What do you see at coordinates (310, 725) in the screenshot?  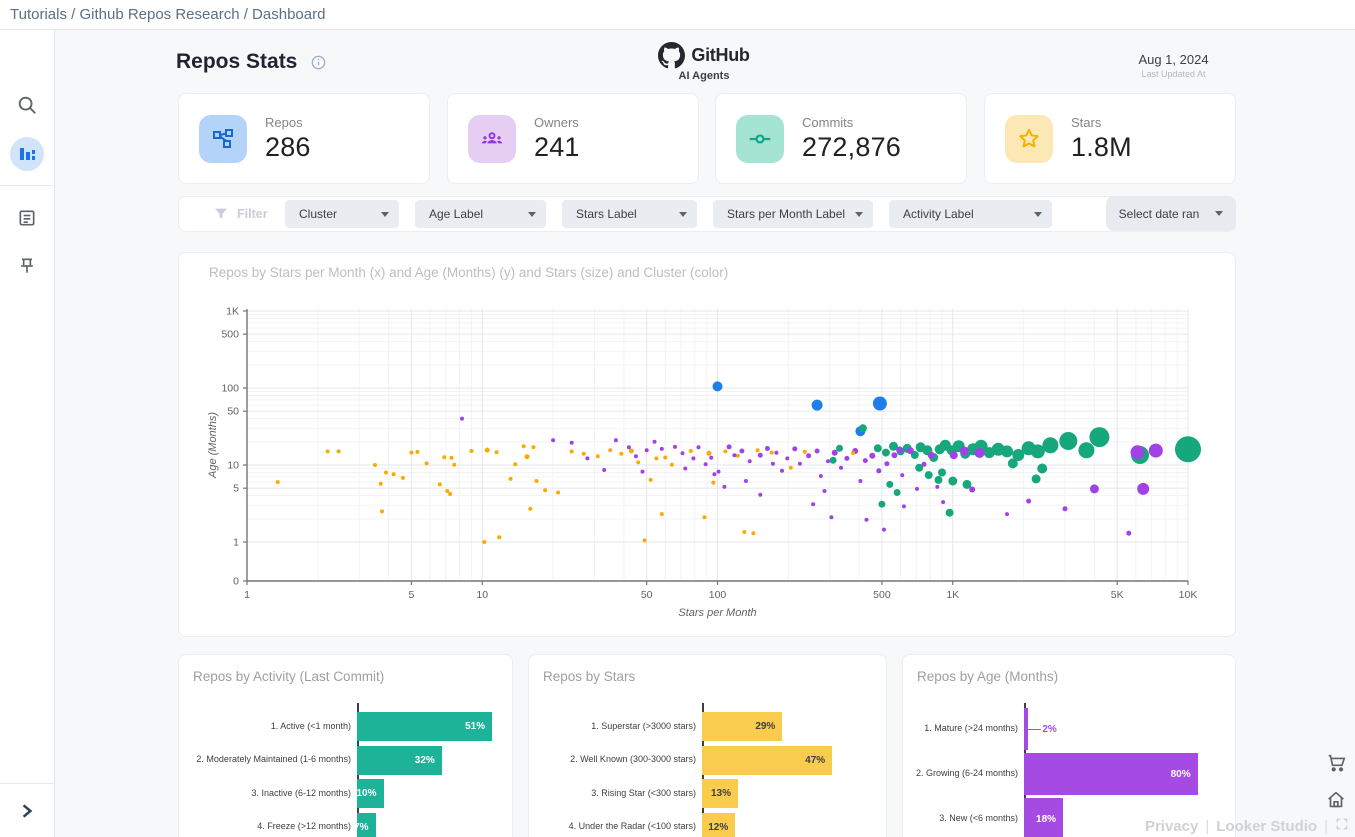 I see `bar-category-label: 1. Active (<1 month)` at bounding box center [310, 725].